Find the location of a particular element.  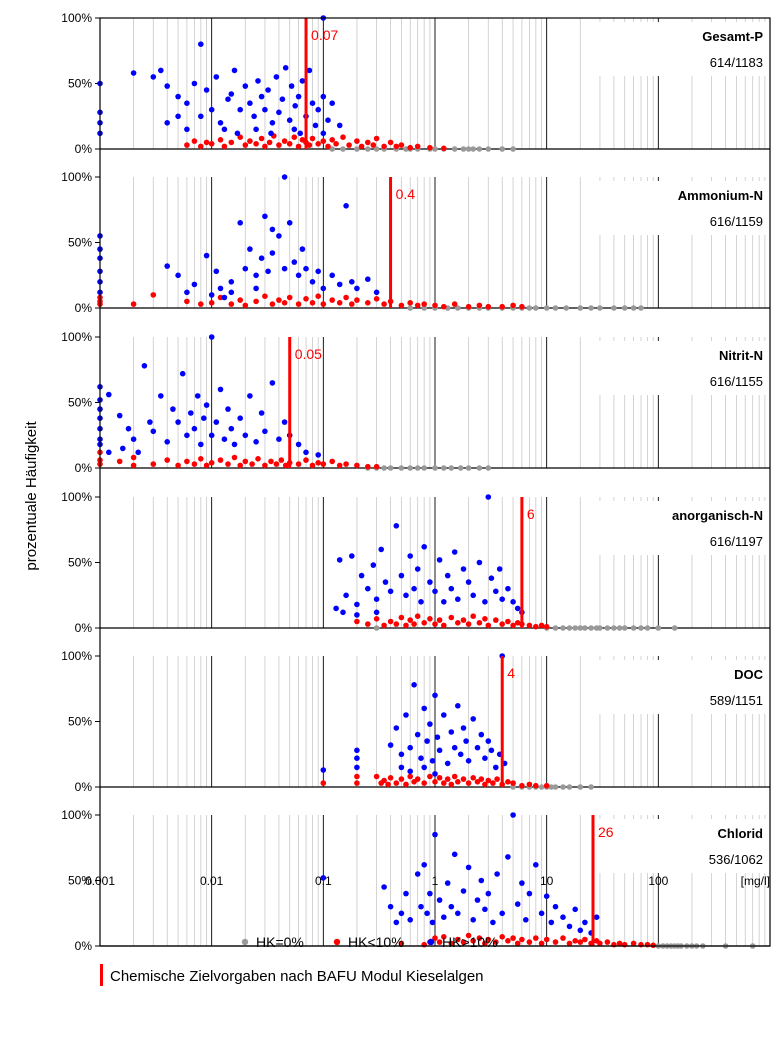

threshold-line is located at coordinates (306, 83).